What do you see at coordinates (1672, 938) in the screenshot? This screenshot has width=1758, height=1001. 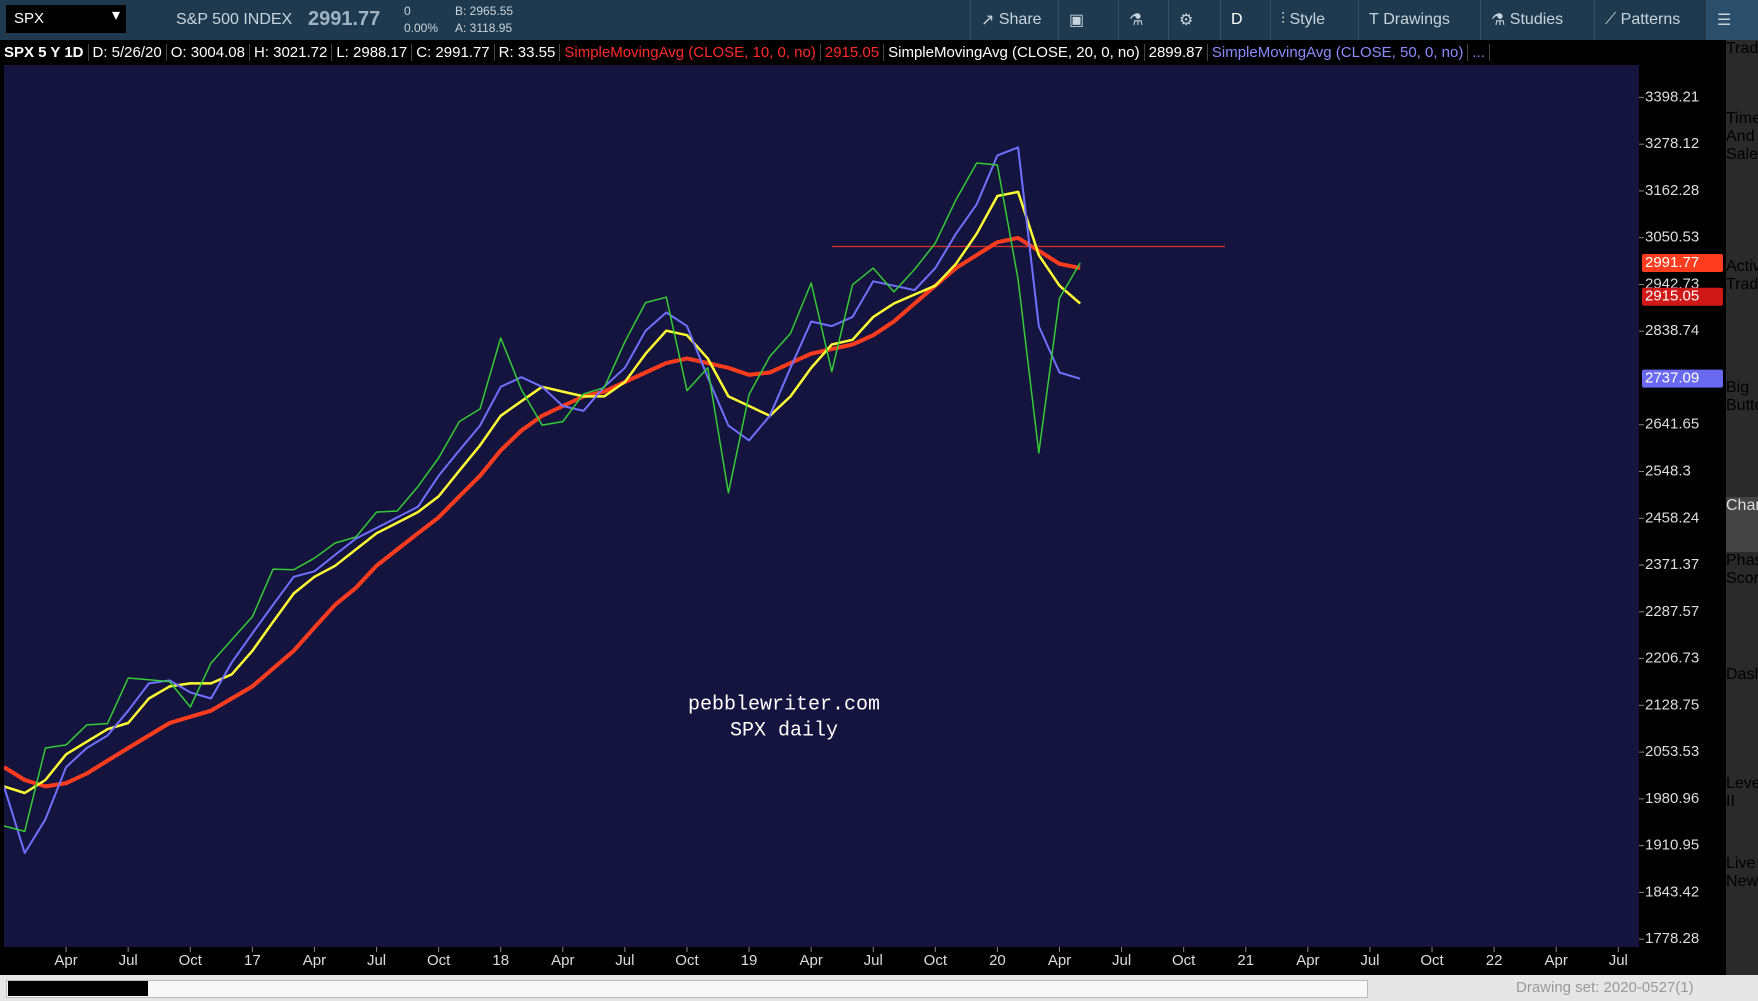 I see `y-tick-label: 1778.28` at bounding box center [1672, 938].